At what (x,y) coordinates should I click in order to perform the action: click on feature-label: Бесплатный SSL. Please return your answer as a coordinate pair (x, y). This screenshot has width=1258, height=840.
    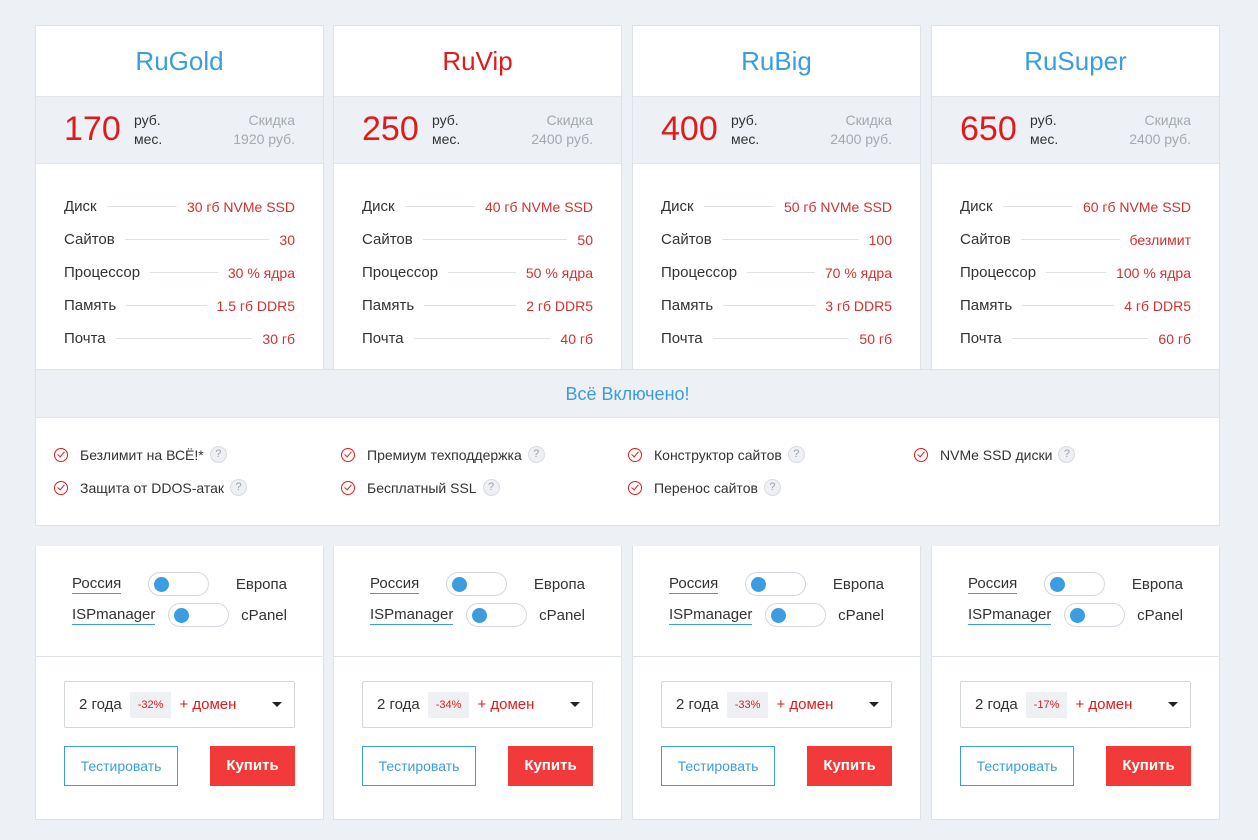
    Looking at the image, I should click on (422, 487).